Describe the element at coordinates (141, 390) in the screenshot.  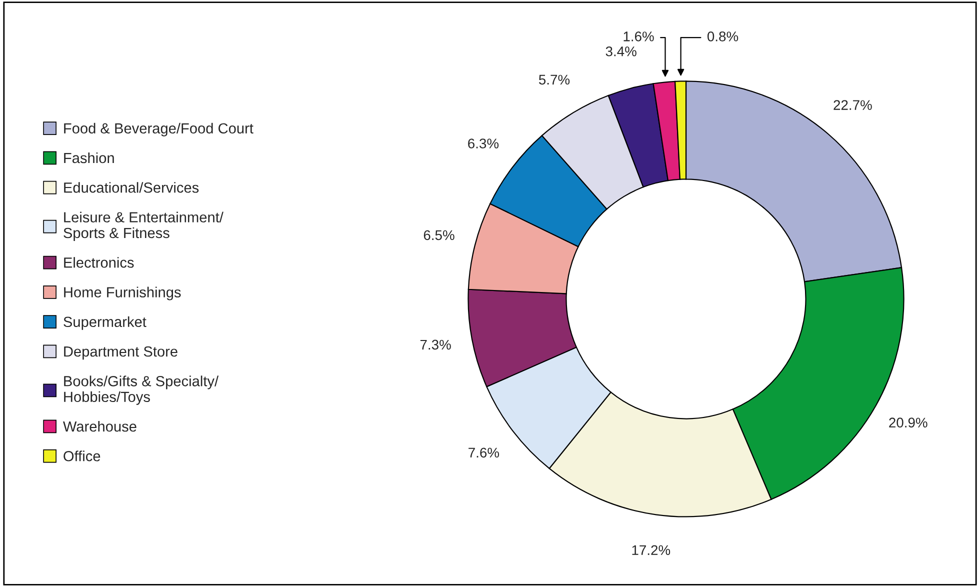
I see `legend-label: Books/Gifts & Specialty/ Hobbies/Toys` at that location.